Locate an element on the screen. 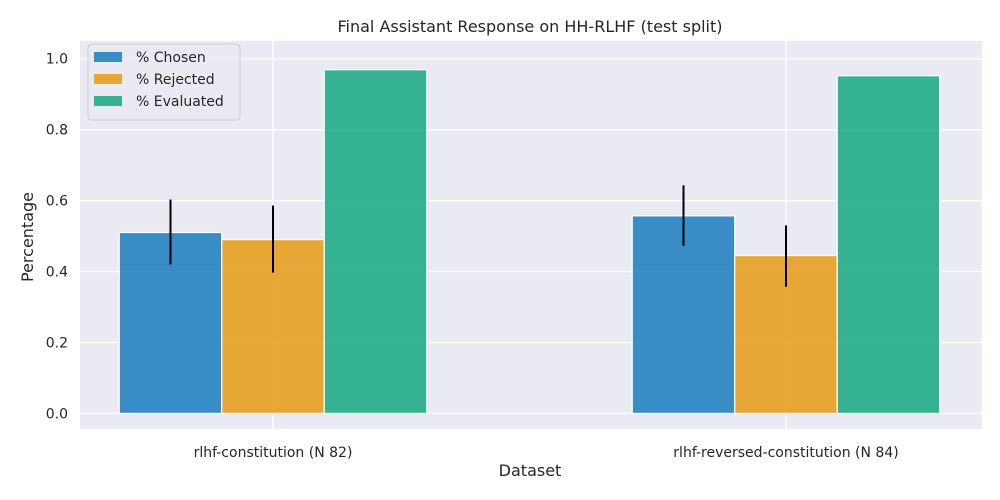 This screenshot has height=500, width=1000. legend-label: % Chosen is located at coordinates (171, 58).